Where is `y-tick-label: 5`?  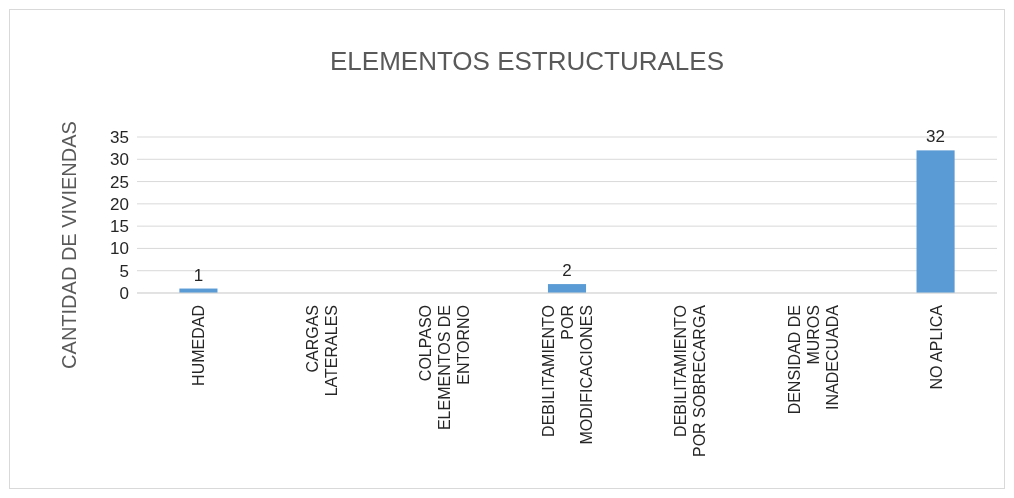 y-tick-label: 5 is located at coordinates (124, 271).